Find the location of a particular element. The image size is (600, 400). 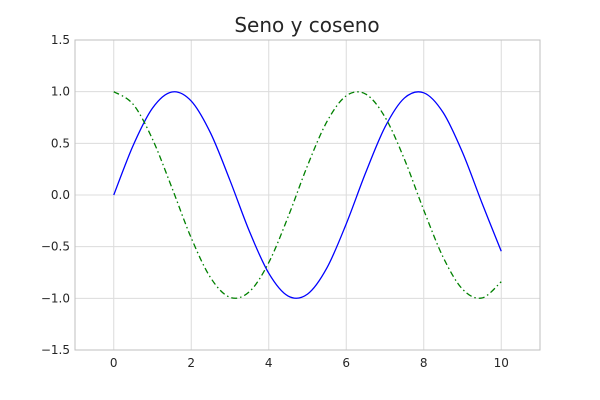

y-tick-label: −1.0 is located at coordinates (55, 298).